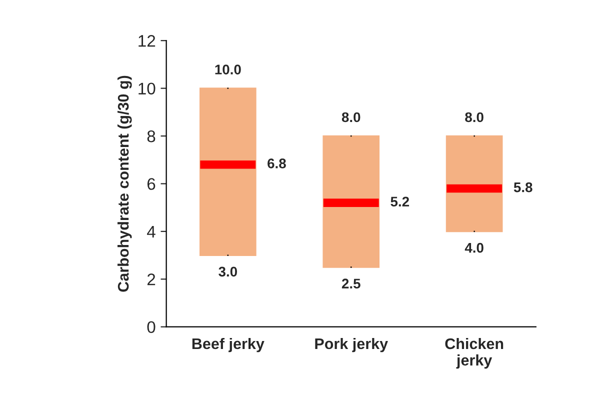 This screenshot has width=616, height=406. I want to click on annotation: 2.5, so click(351, 283).